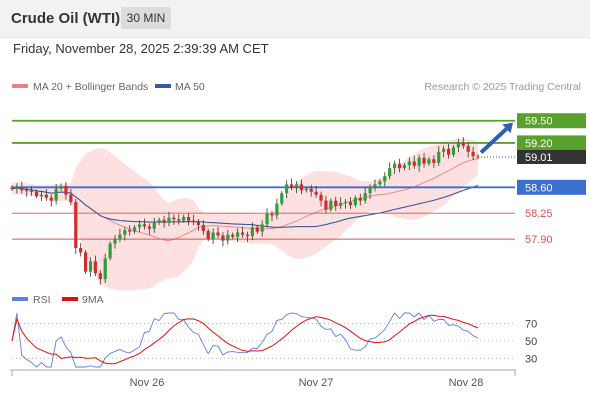  I want to click on level-tag-59.20, so click(551, 143).